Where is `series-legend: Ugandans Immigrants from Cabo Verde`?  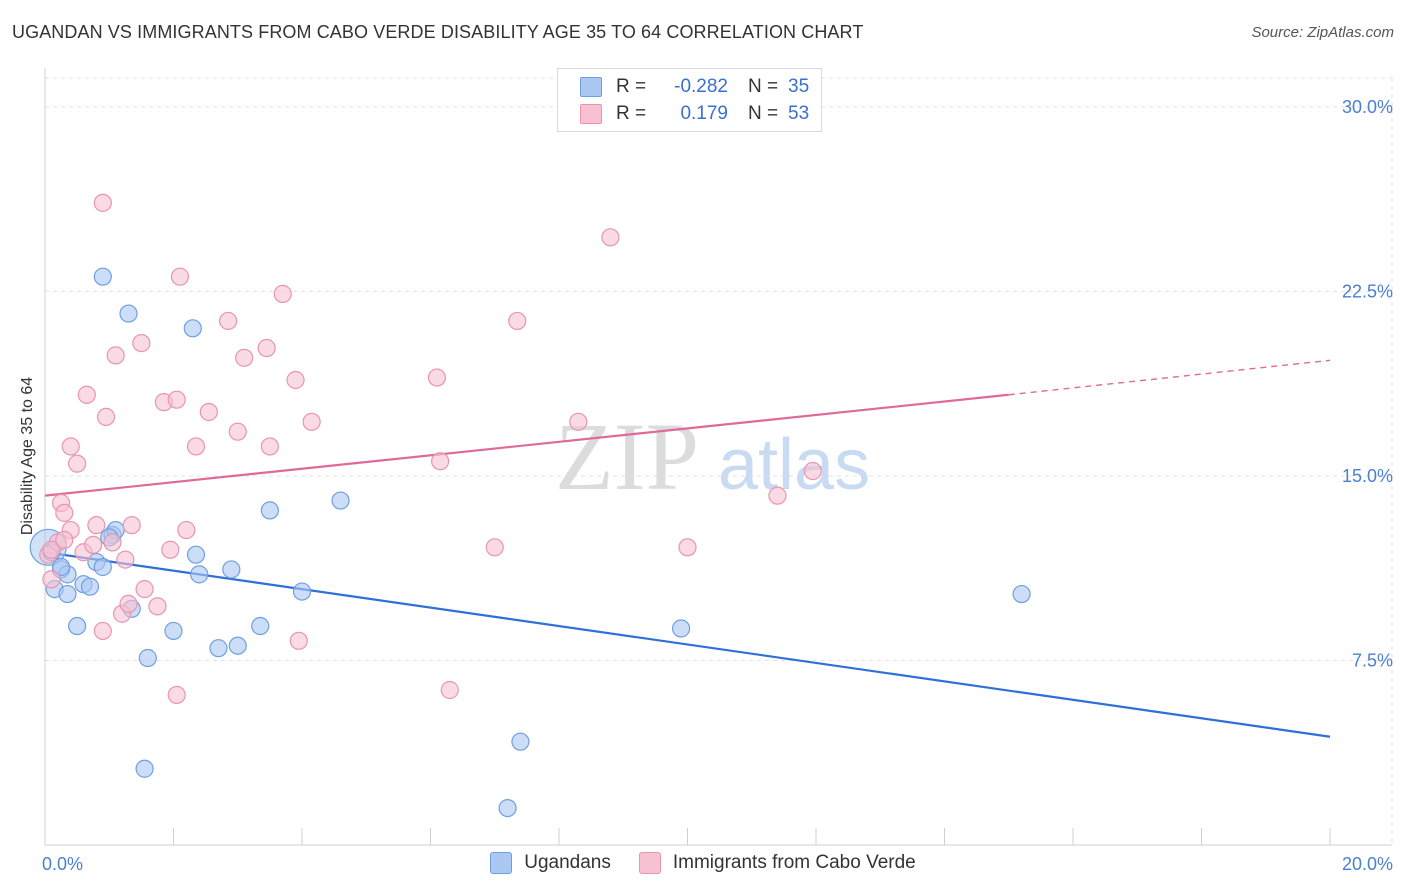
series-legend: Ugandans Immigrants from Cabo Verde is located at coordinates (703, 863).